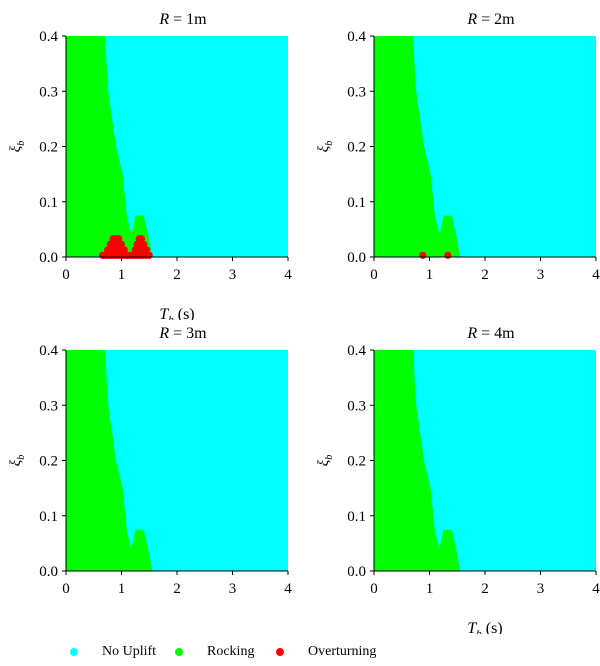 This screenshot has height=666, width=600. I want to click on panel-title: R = 3m, so click(182, 333).